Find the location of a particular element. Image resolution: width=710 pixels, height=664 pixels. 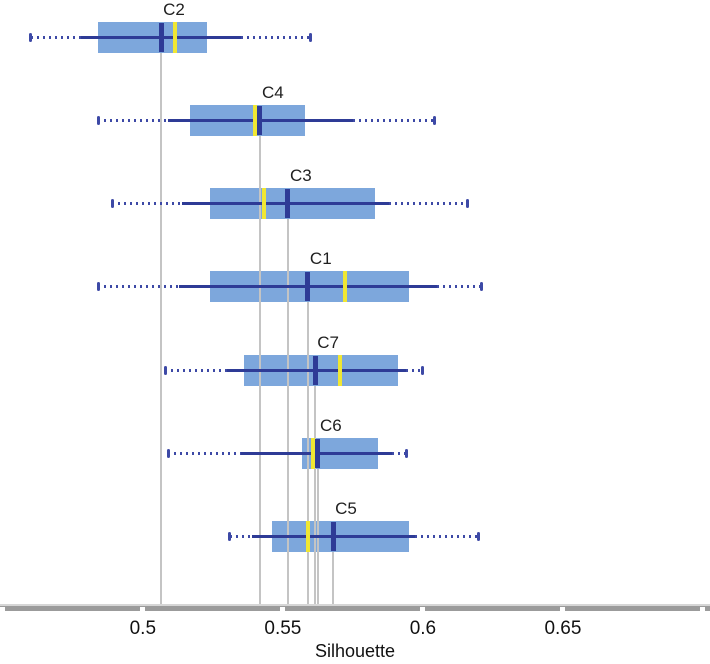

mean-C3 is located at coordinates (263, 204).